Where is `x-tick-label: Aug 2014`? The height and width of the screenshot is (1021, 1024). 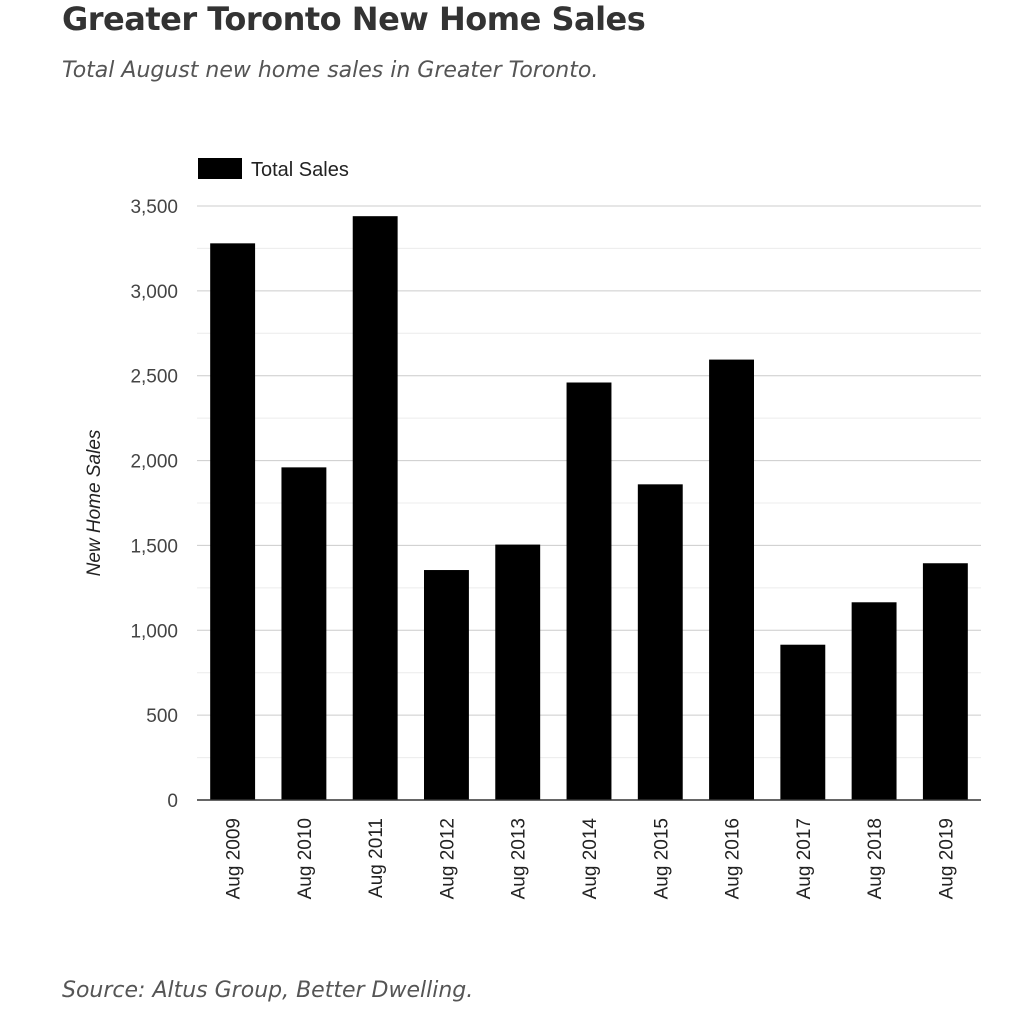
x-tick-label: Aug 2014 is located at coordinates (590, 859).